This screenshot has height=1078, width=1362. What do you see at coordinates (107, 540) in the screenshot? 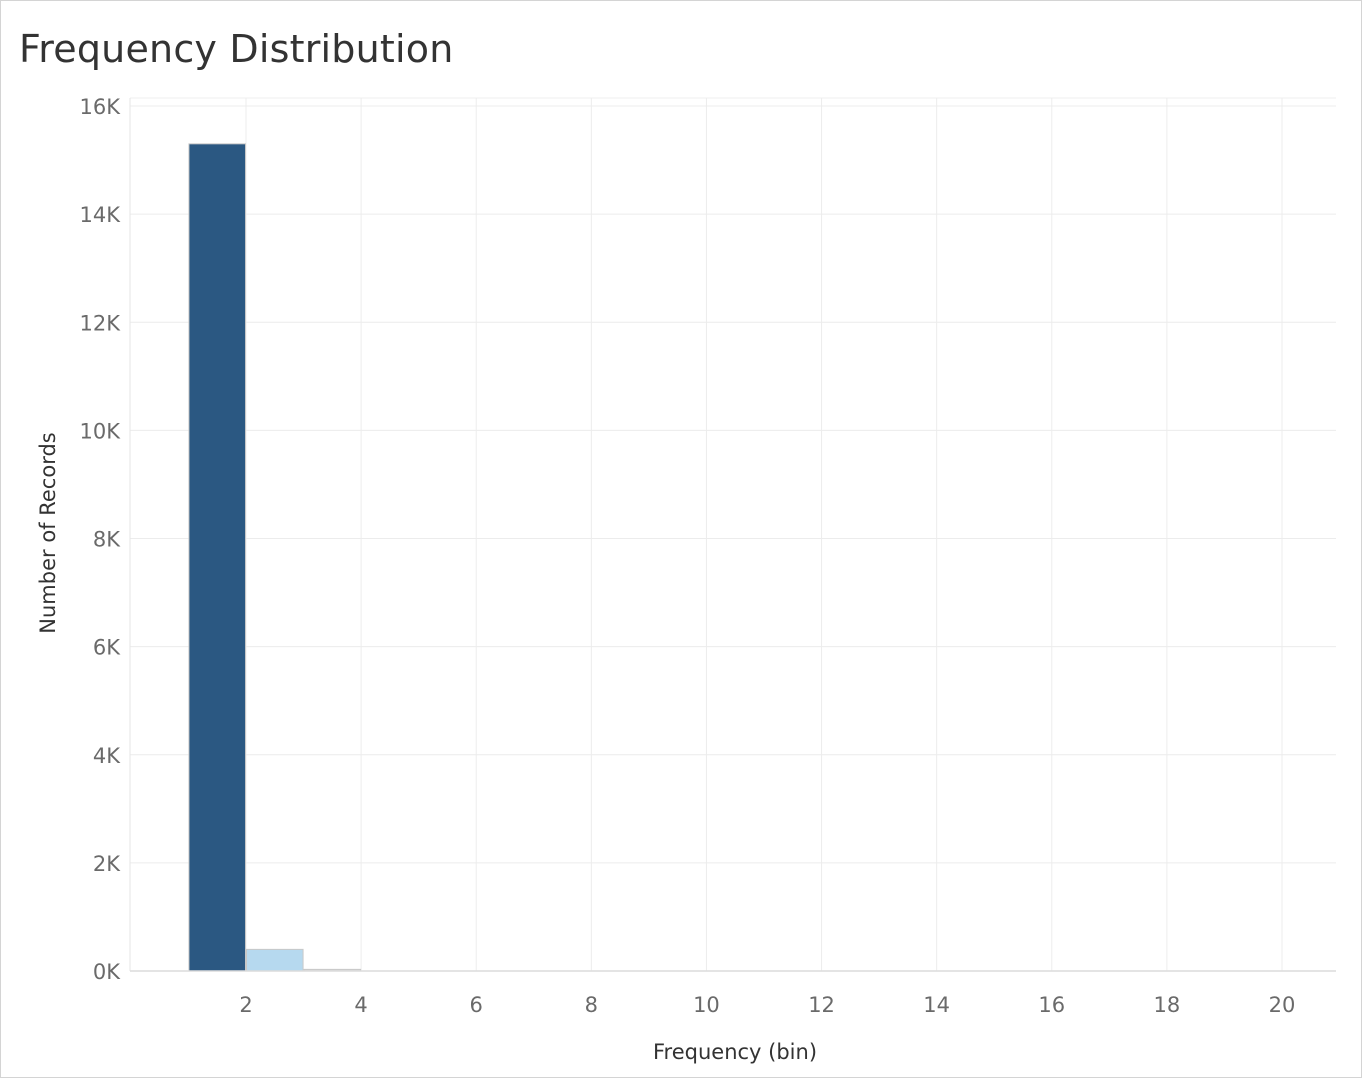
I see `y-tick-label: 8K` at bounding box center [107, 540].